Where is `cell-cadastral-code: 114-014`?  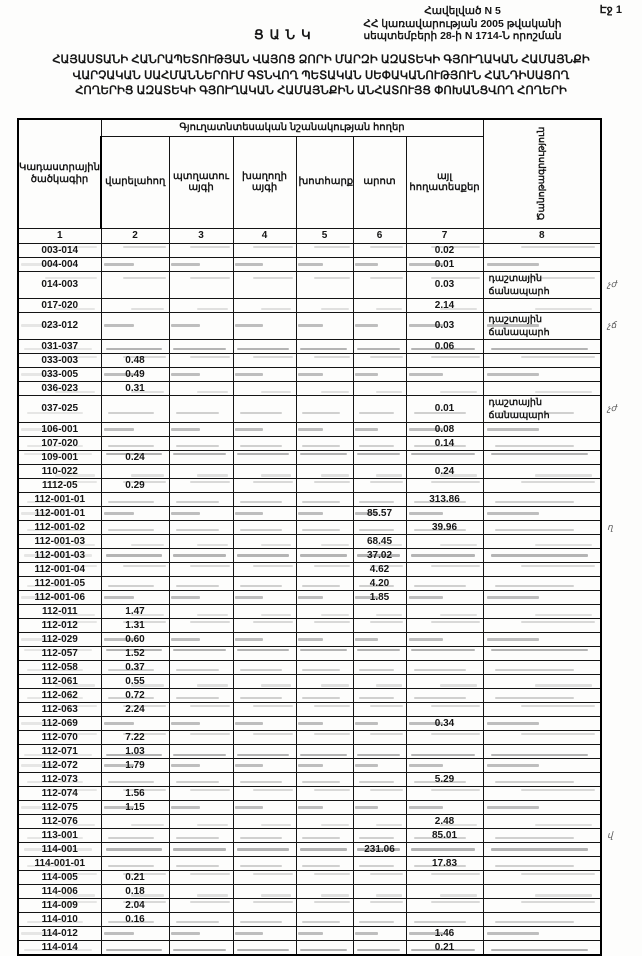 cell-cadastral-code: 114-014 is located at coordinates (59, 947).